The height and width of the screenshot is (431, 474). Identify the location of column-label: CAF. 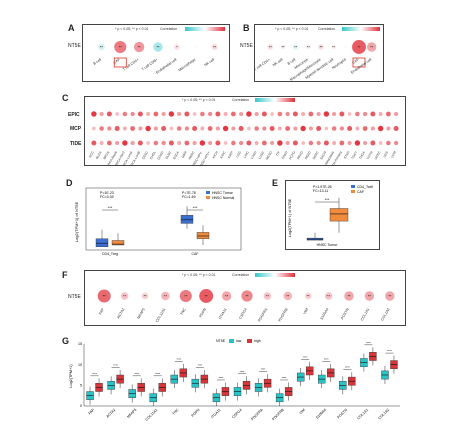
(355, 61).